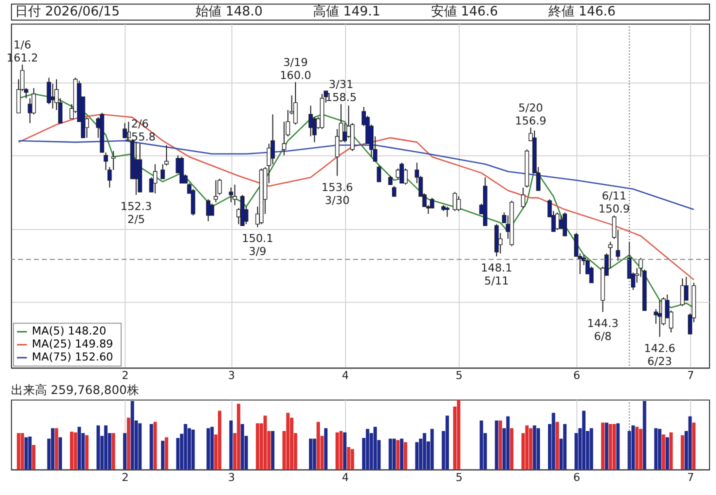 The image size is (716, 495). What do you see at coordinates (660, 355) in the screenshot?
I see `annotation: 142.6 6/23` at bounding box center [660, 355].